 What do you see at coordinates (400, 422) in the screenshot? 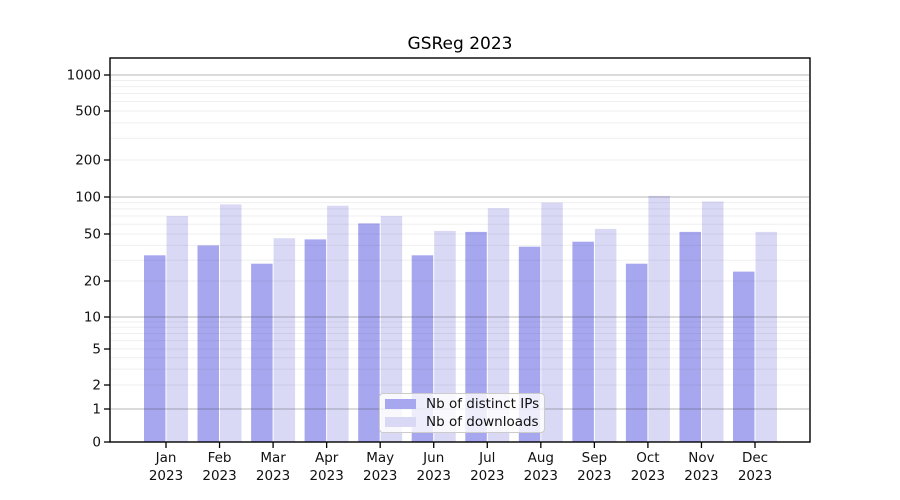
I see `legend-swatch-downloads-icon` at bounding box center [400, 422].